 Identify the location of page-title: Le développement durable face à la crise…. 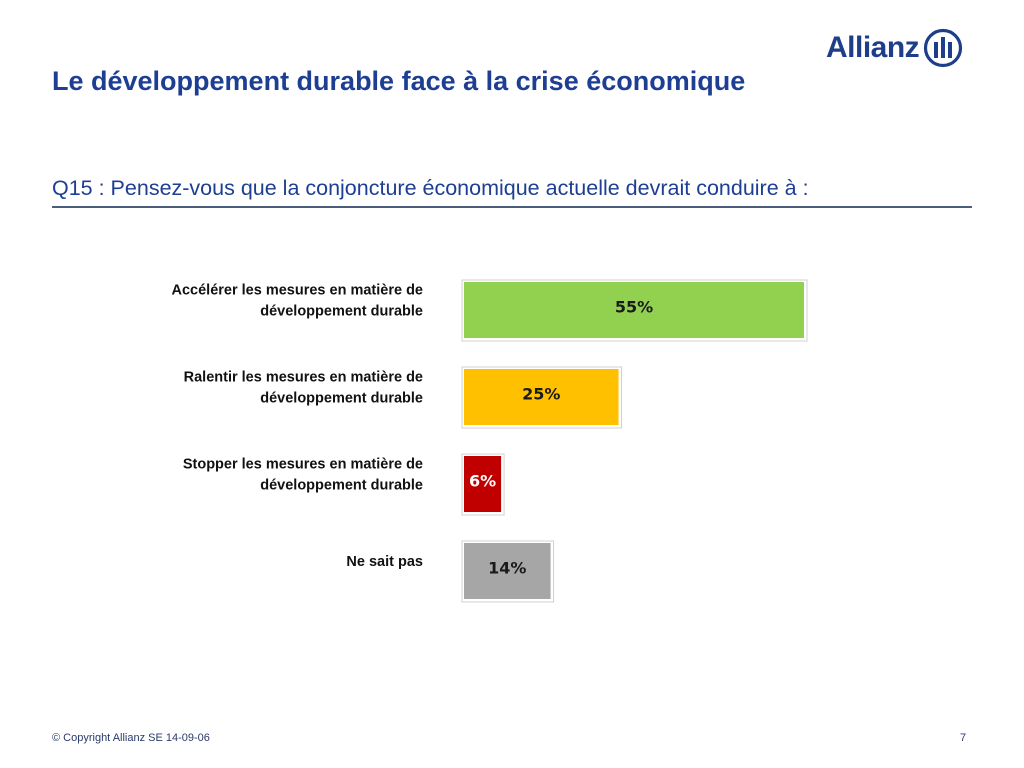
(399, 81).